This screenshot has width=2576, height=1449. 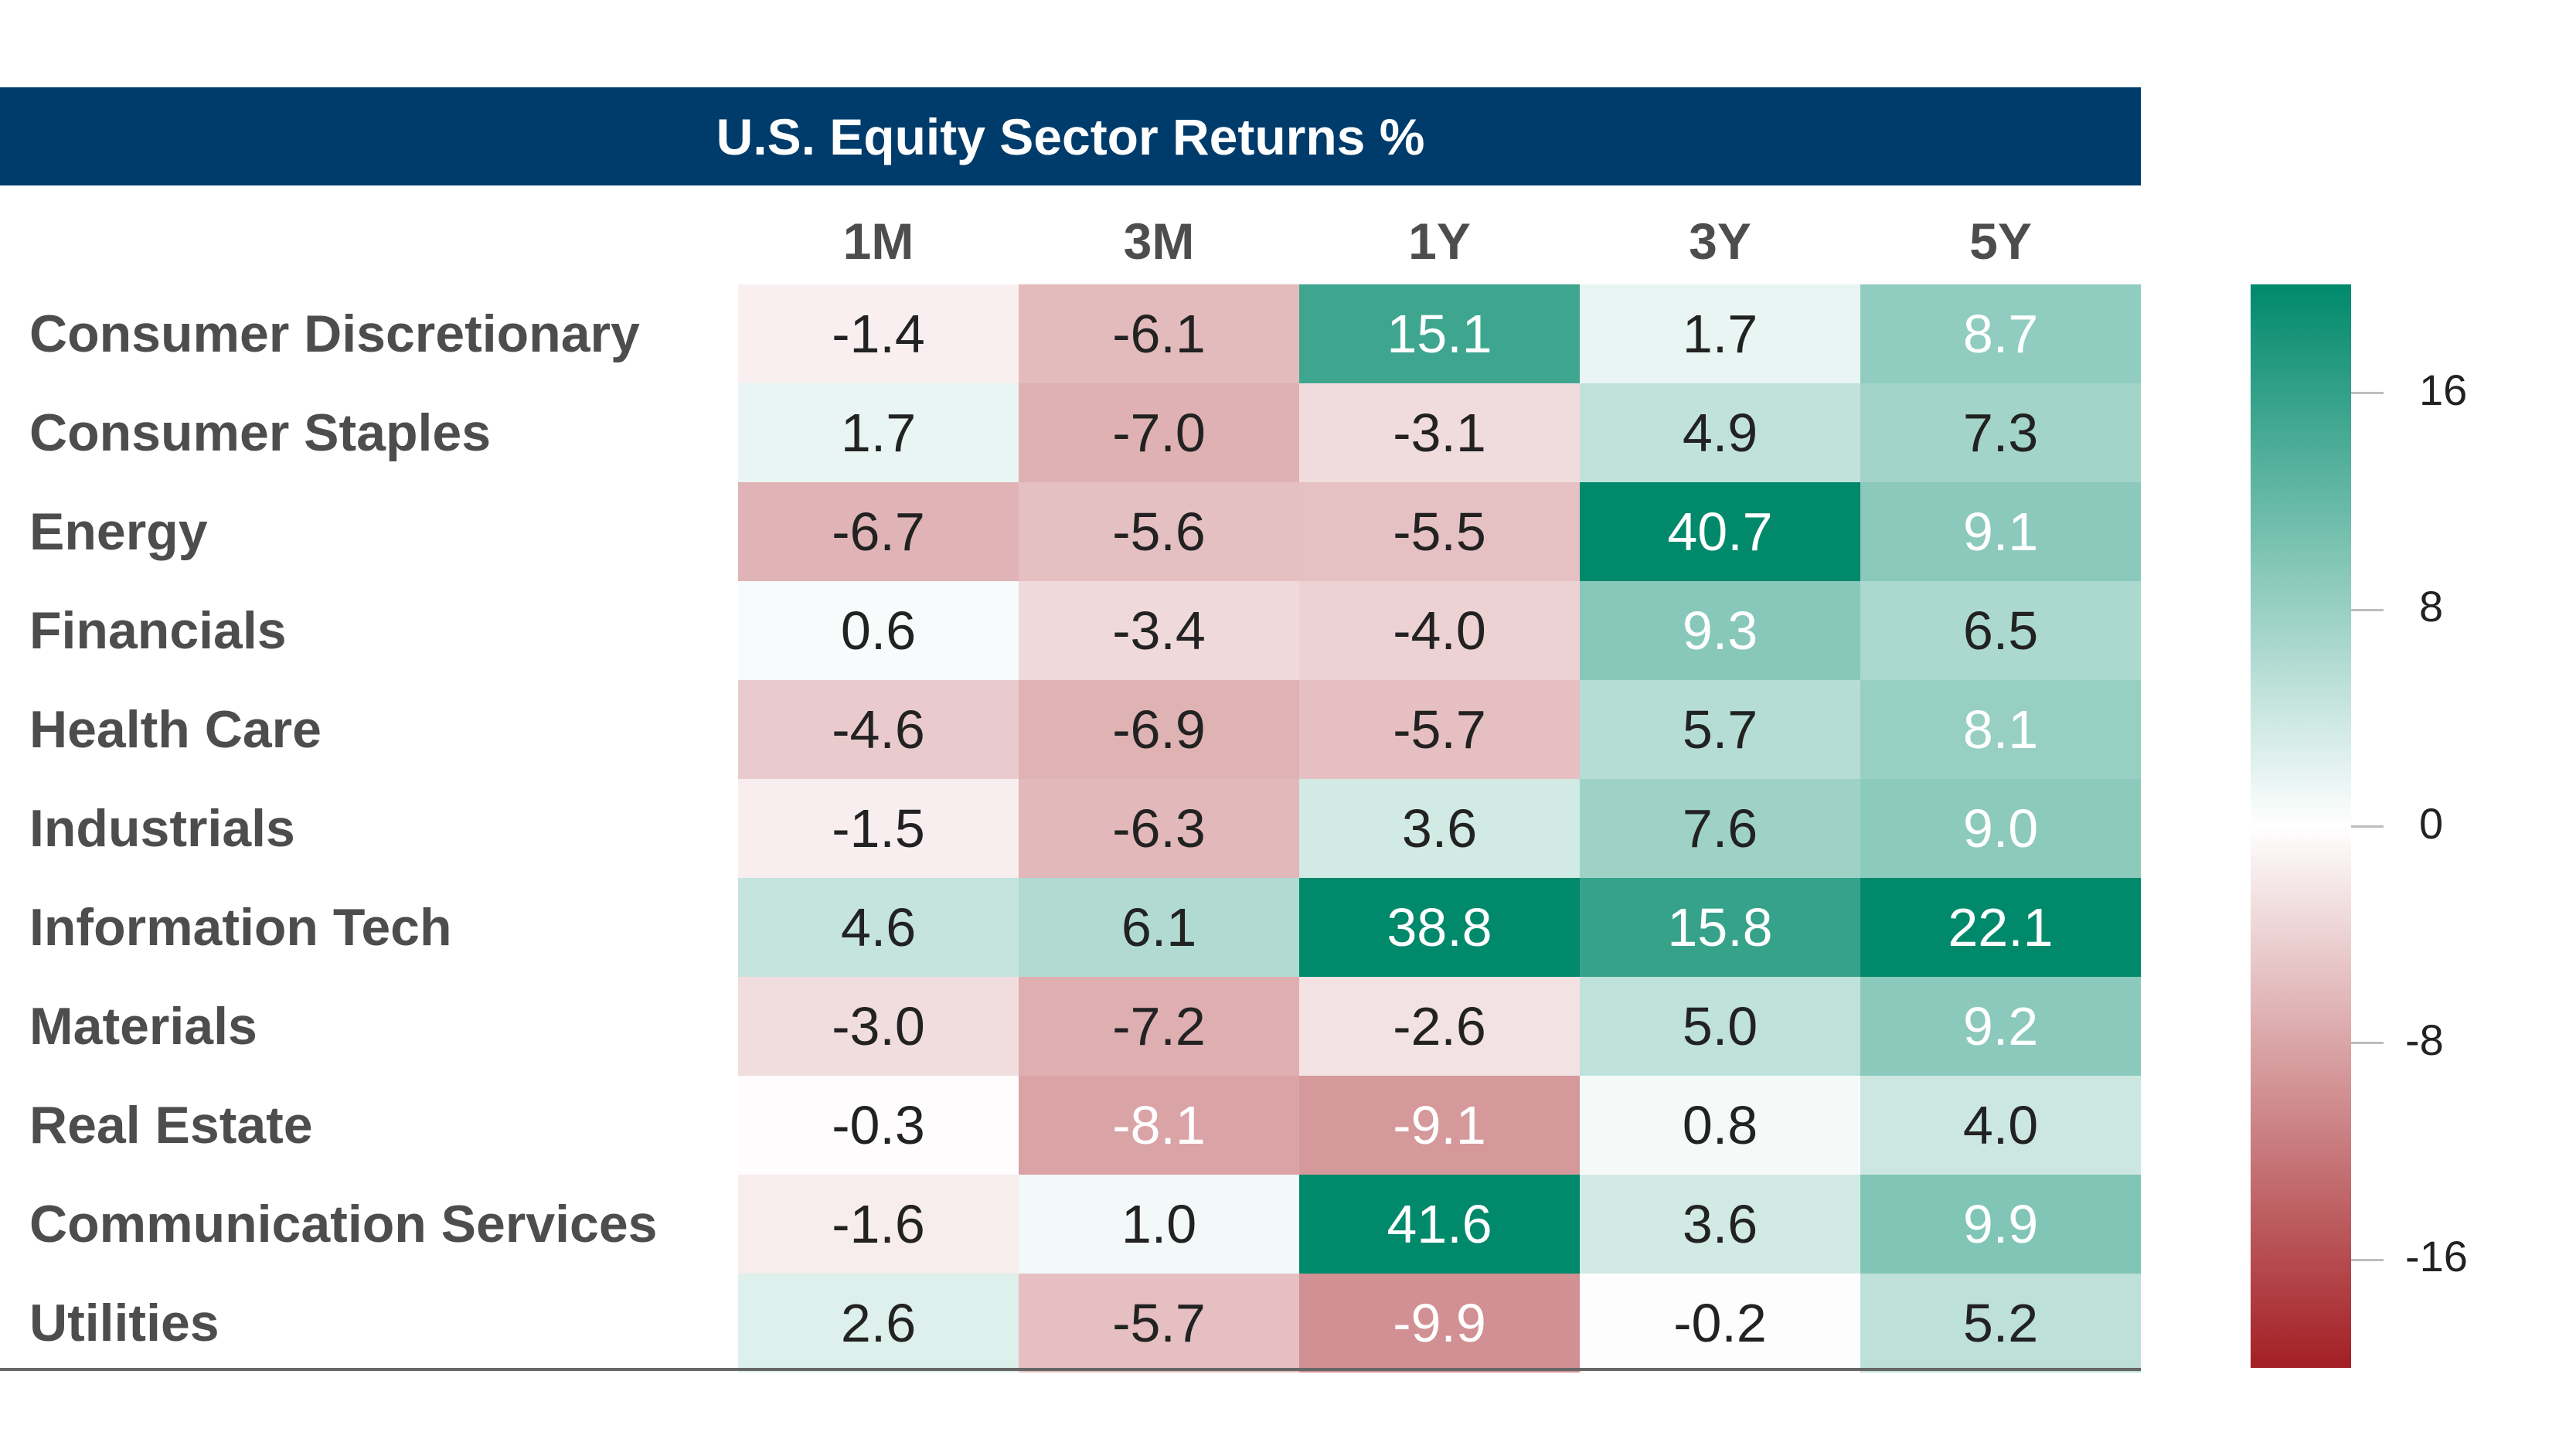 I want to click on heatmap-cell: 6.5, so click(x=2001, y=631).